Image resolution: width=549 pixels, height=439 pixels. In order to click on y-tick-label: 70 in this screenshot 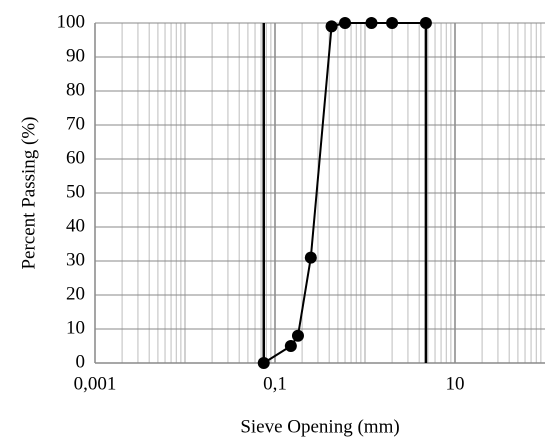, I will do `click(75, 123)`.